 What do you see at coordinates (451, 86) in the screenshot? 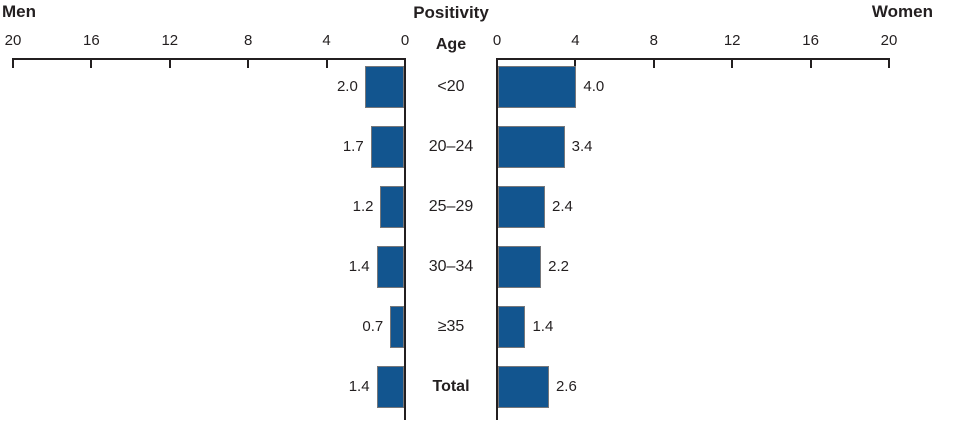
I see `age-label: <20` at bounding box center [451, 86].